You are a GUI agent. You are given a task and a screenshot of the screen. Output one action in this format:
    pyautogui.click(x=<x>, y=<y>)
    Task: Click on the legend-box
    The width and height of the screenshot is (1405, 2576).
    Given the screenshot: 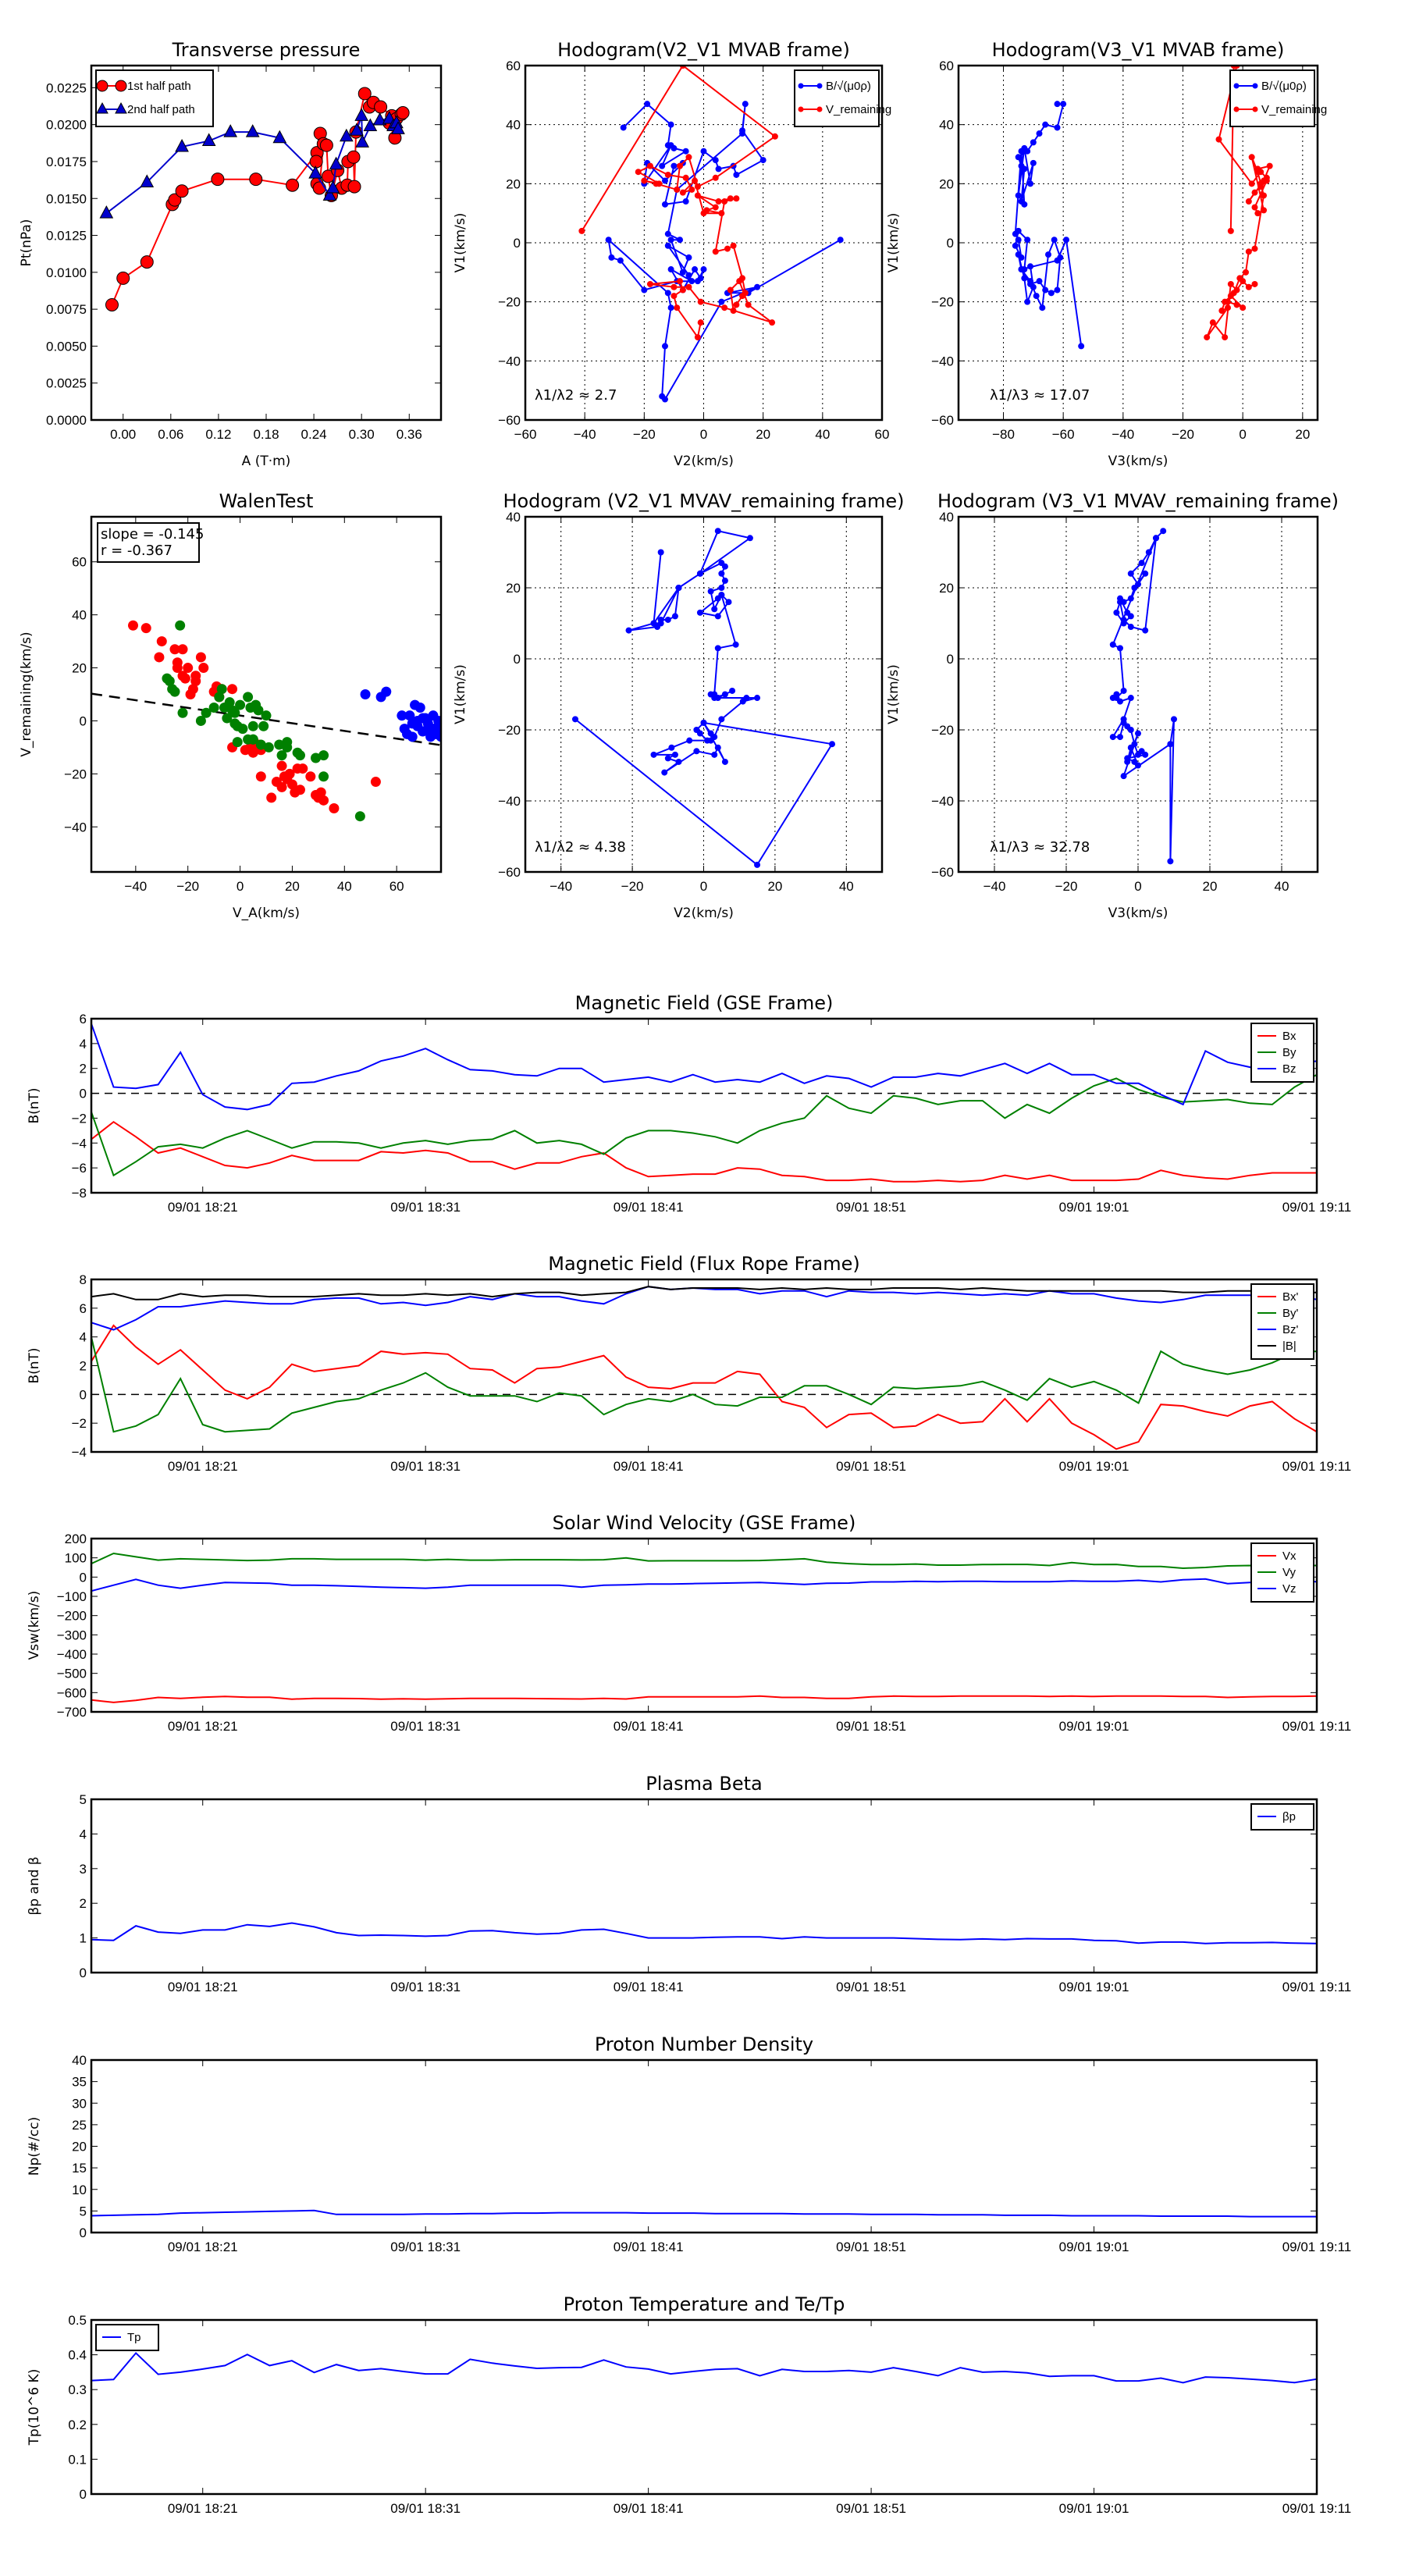 What is the action you would take?
    pyautogui.click(x=1282, y=1572)
    